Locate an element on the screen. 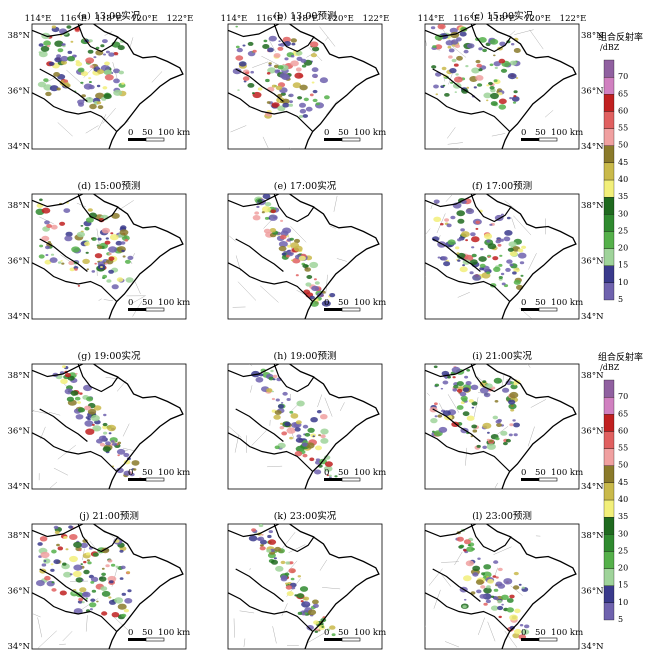 The image size is (650, 650). map-panel: (e) 17:00实况 0 50 100 km is located at coordinates (306, 250).